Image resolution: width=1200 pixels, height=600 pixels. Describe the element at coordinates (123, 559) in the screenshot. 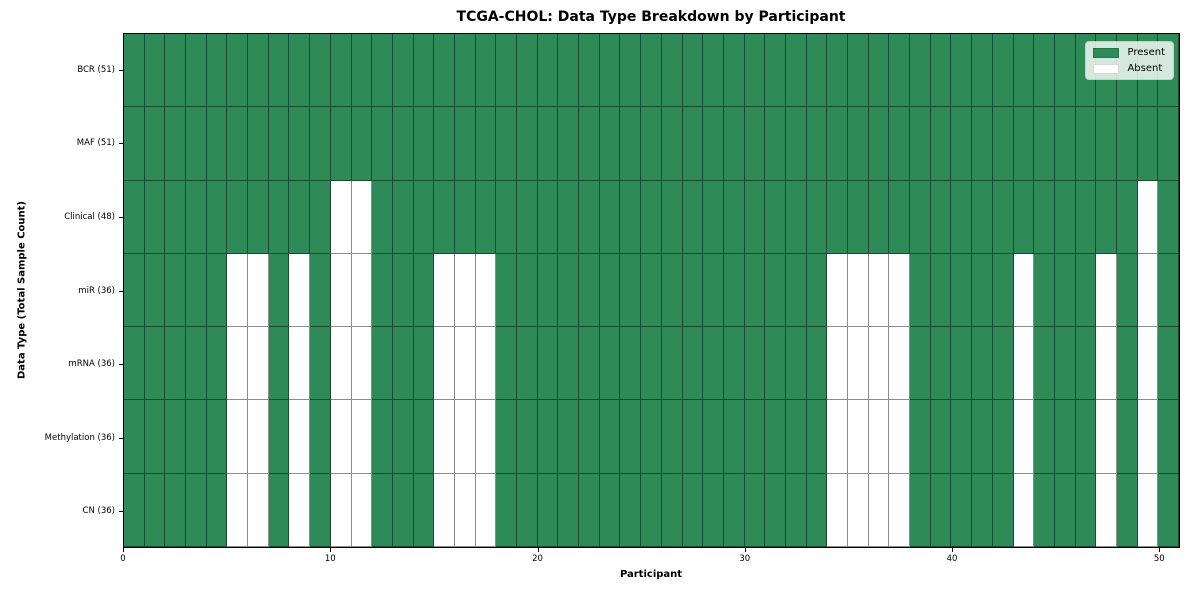

I see `x-tick-label: 0` at that location.